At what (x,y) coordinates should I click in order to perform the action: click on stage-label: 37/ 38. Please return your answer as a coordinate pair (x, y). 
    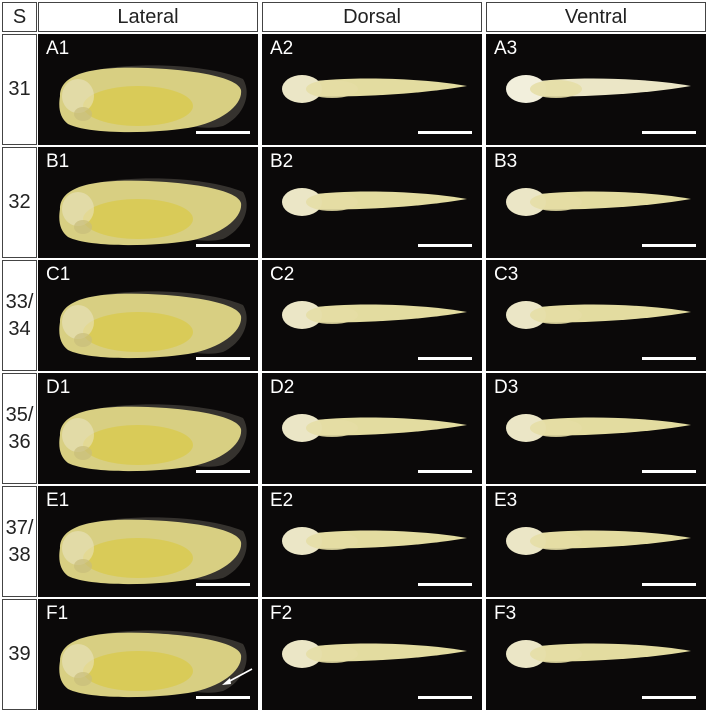
    Looking at the image, I should click on (19, 541).